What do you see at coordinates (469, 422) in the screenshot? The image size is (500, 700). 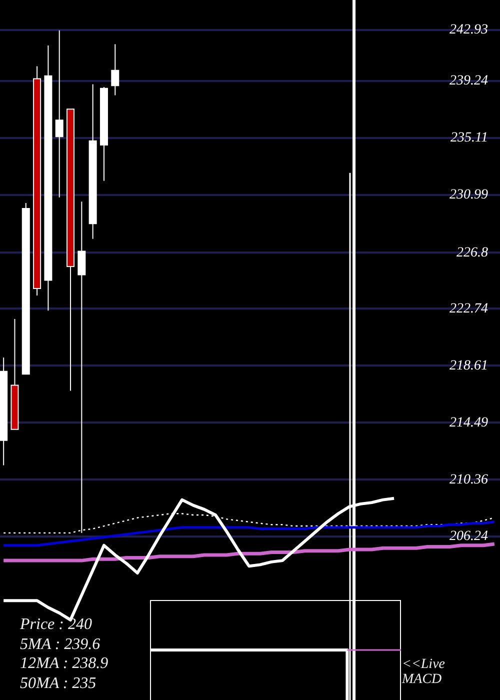 I see `y-tick-label: 214.49` at bounding box center [469, 422].